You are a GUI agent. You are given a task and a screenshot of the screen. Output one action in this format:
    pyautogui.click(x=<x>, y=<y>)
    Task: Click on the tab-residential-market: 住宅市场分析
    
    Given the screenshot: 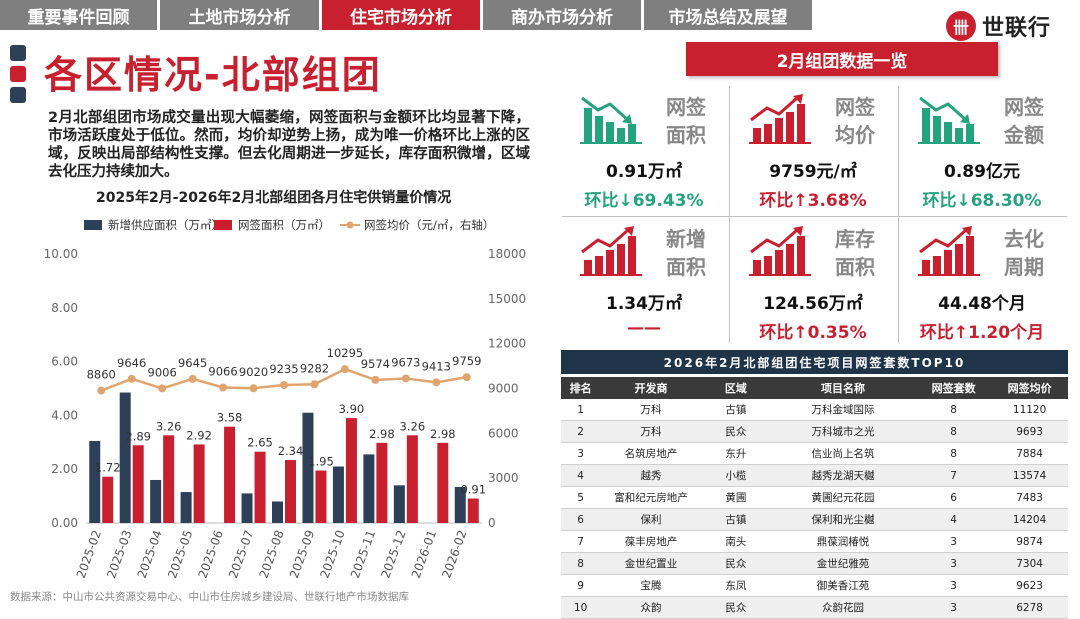 What is the action you would take?
    pyautogui.click(x=401, y=15)
    